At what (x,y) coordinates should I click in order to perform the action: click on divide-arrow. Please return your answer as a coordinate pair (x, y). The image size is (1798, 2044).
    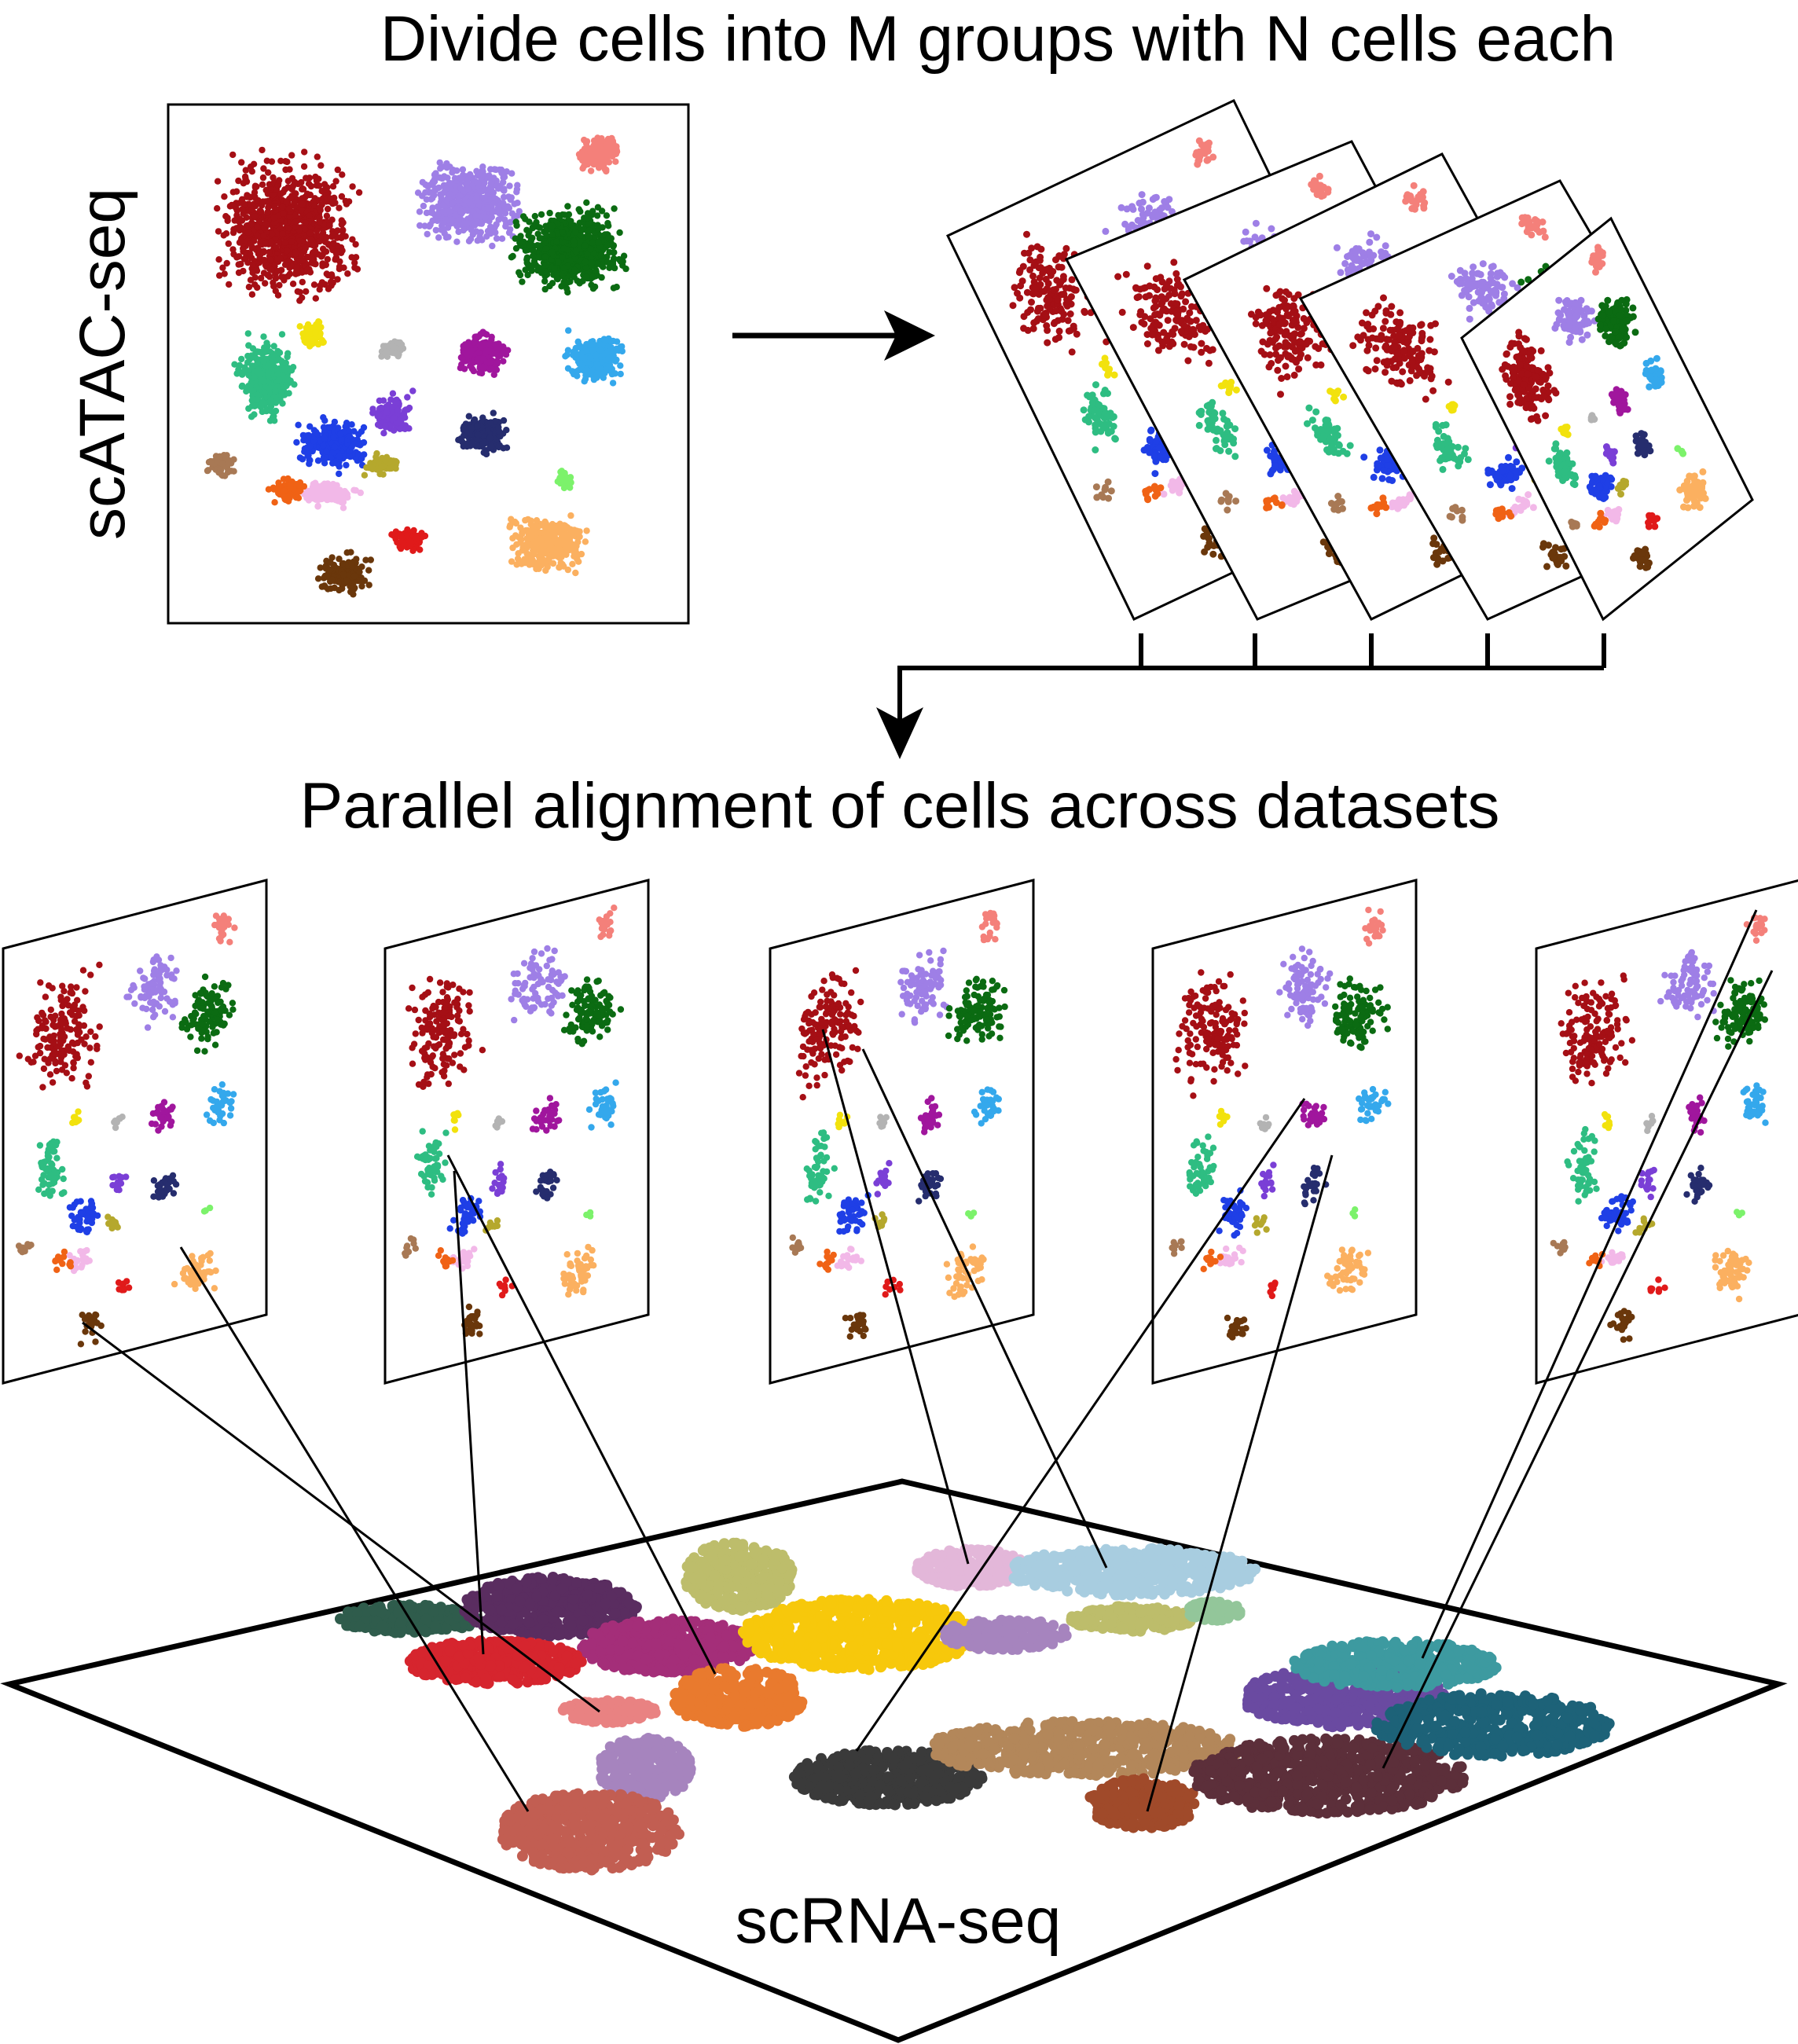
    Looking at the image, I should click on (834, 335).